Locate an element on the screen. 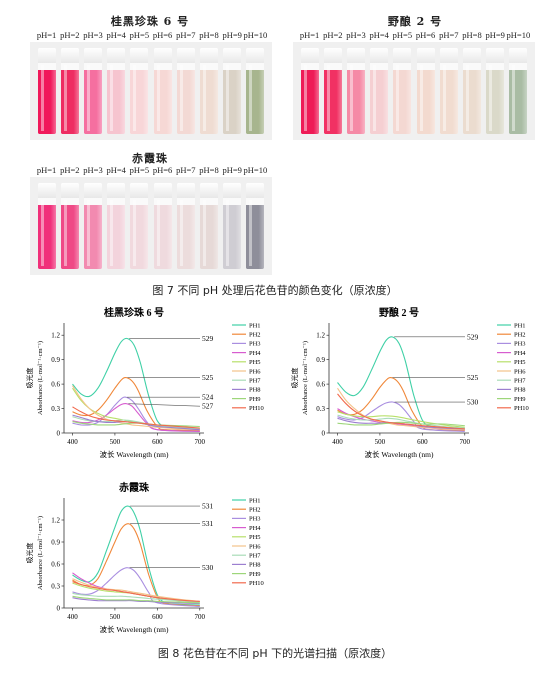 This screenshot has height=673, width=550. peak-label: 531 is located at coordinates (208, 506).